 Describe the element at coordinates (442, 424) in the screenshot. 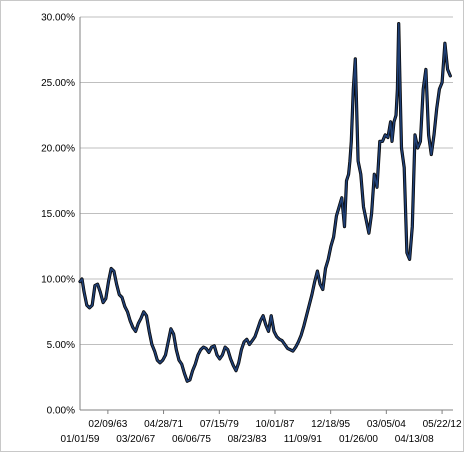

I see `x-tick-label: 05/22/12` at that location.